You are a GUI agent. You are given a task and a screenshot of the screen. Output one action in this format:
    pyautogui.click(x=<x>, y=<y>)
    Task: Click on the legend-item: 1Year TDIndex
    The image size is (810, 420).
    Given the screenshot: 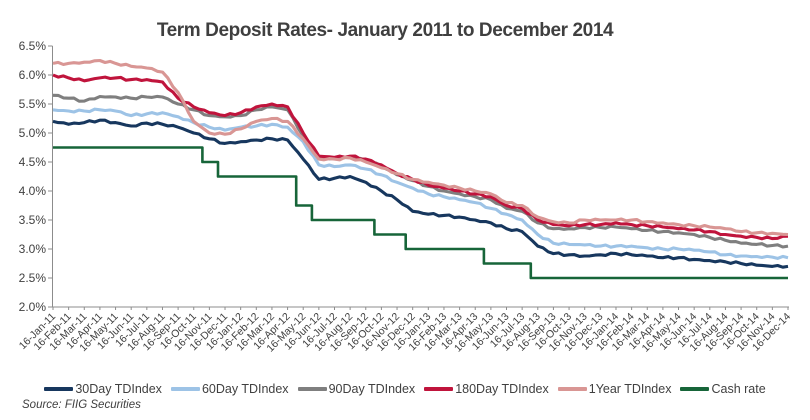 What is the action you would take?
    pyautogui.click(x=614, y=389)
    